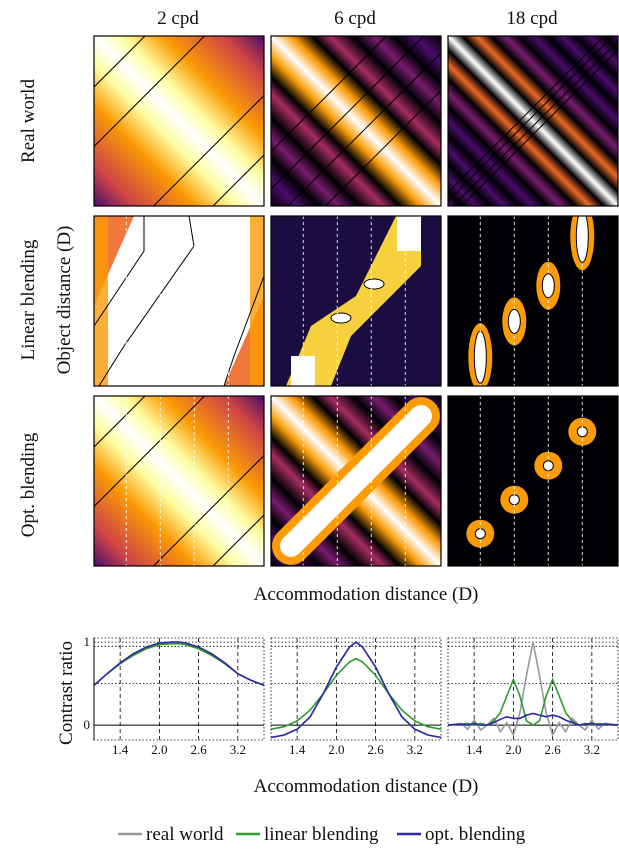 Image resolution: width=619 pixels, height=855 pixels. I want to click on legend-item: linear blending, so click(307, 834).